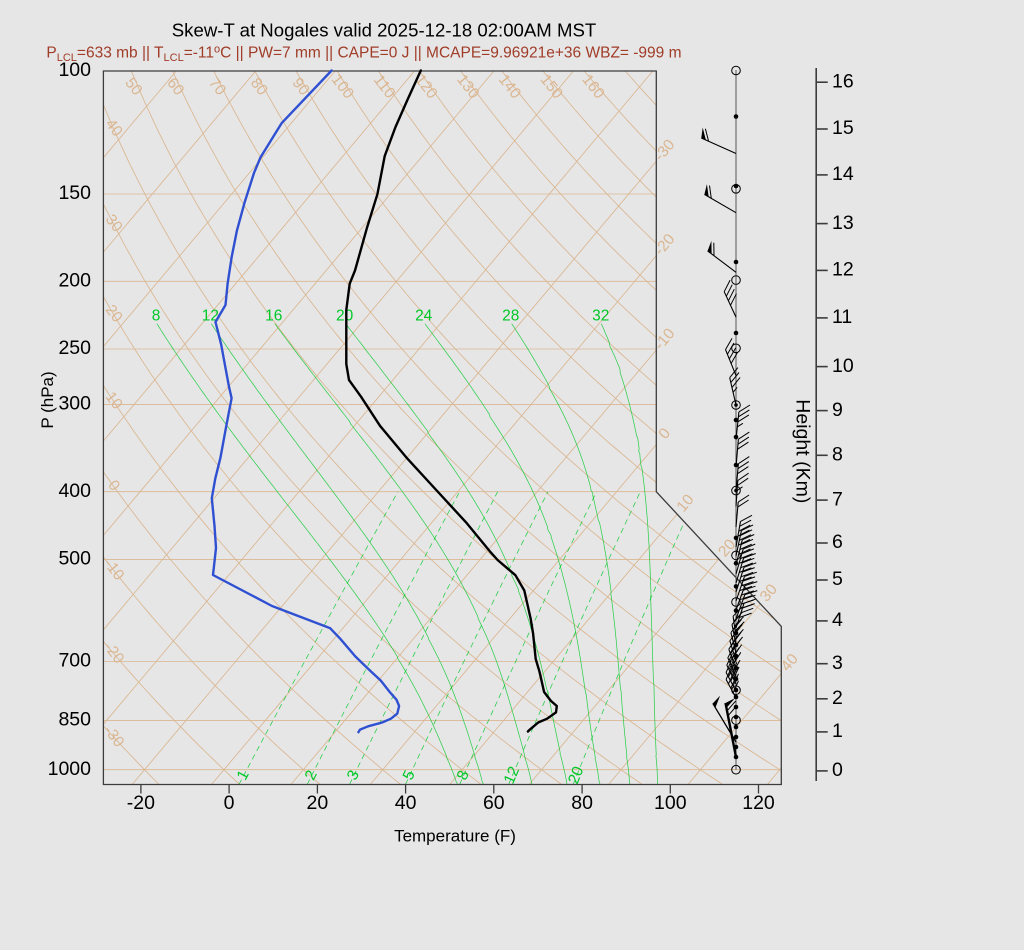  Describe the element at coordinates (837, 410) in the screenshot. I see `svg-text: 9` at that location.